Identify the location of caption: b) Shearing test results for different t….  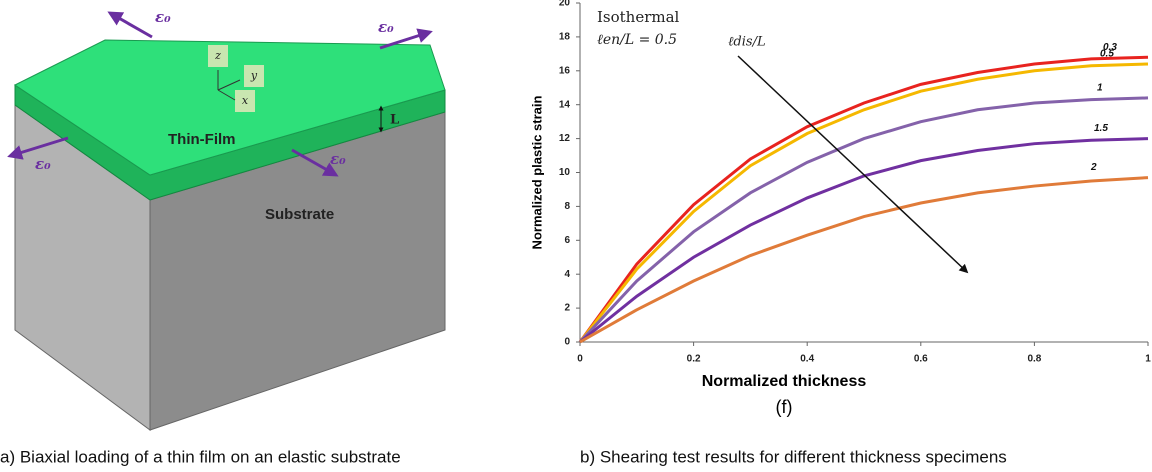
(793, 456).